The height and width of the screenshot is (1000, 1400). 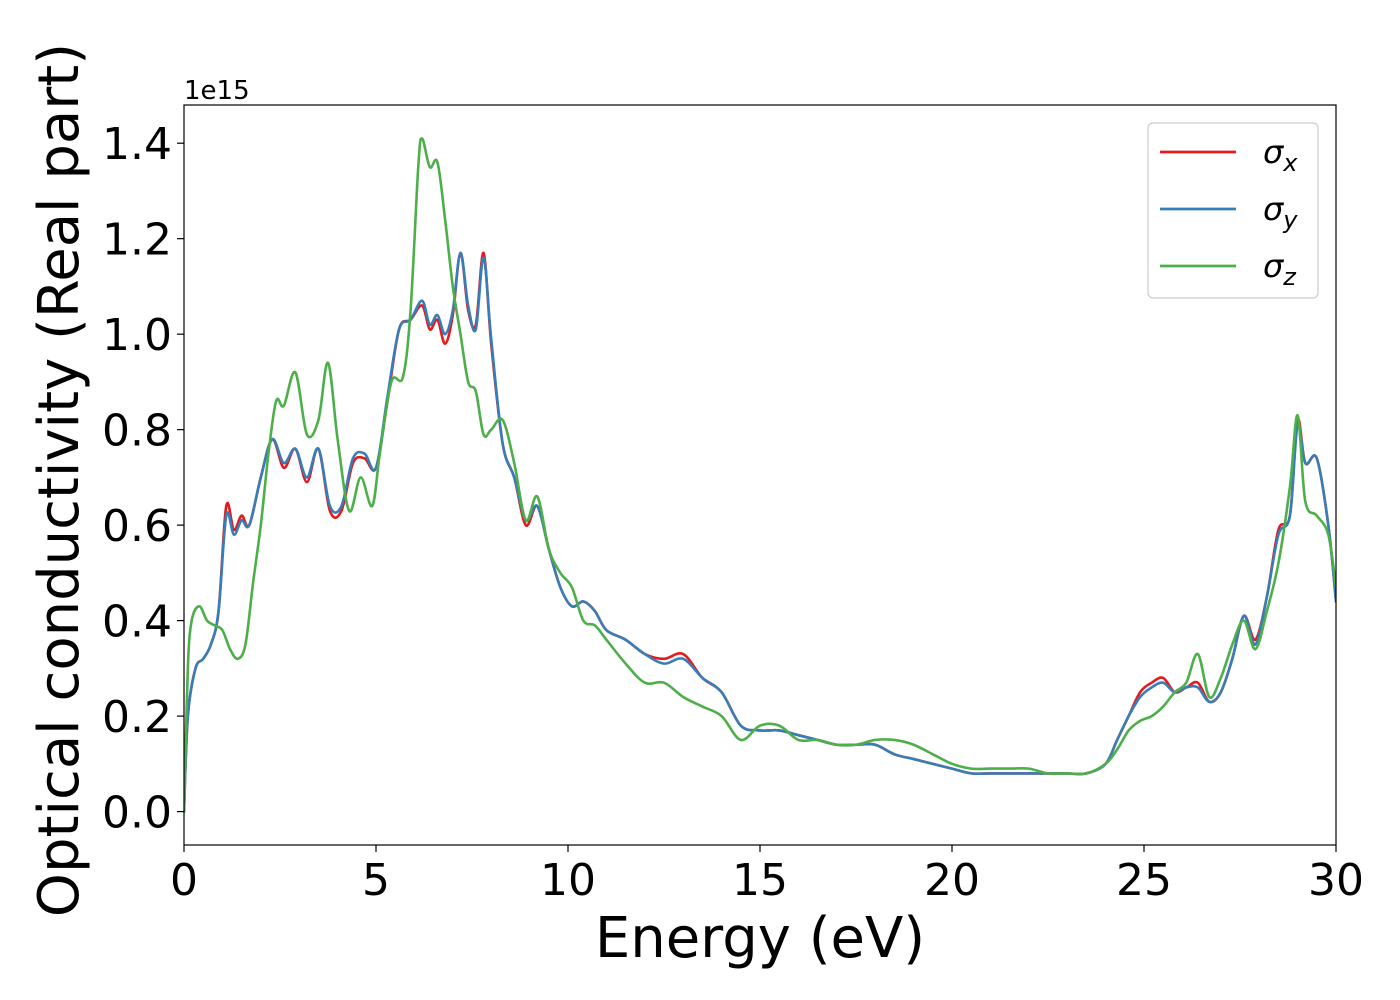 I want to click on y-tick-label: 1.2, so click(x=137, y=240).